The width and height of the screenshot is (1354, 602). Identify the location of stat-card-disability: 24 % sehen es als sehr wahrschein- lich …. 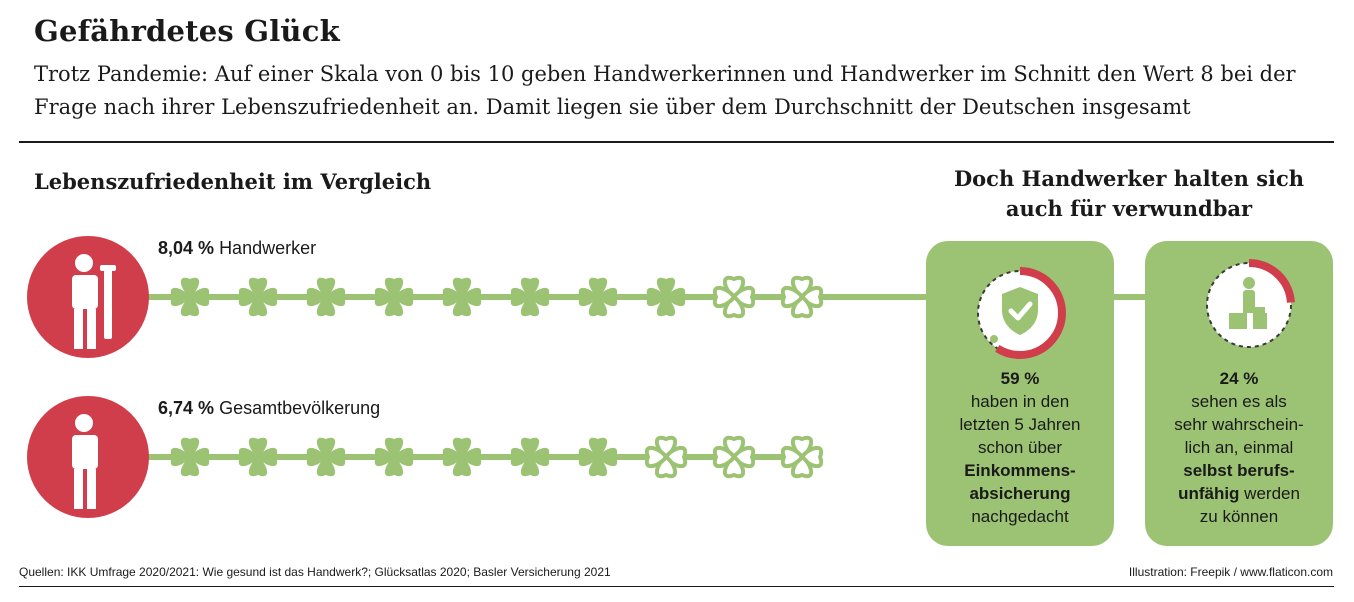
(1239, 393).